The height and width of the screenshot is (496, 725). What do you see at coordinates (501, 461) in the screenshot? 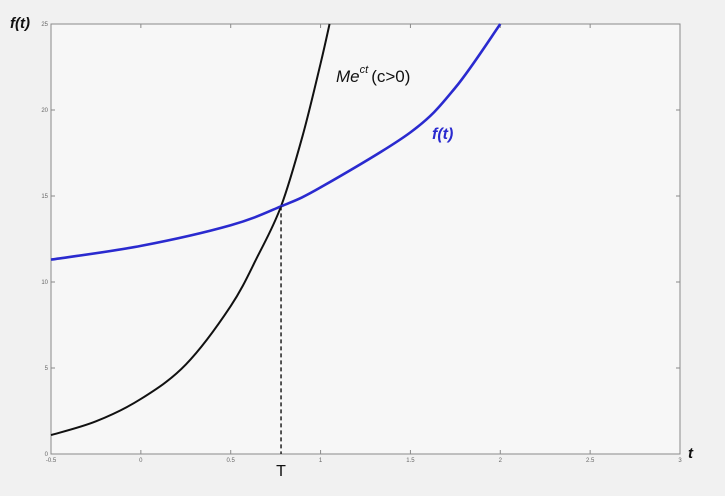
I see `x-tick-label: 2` at bounding box center [501, 461].